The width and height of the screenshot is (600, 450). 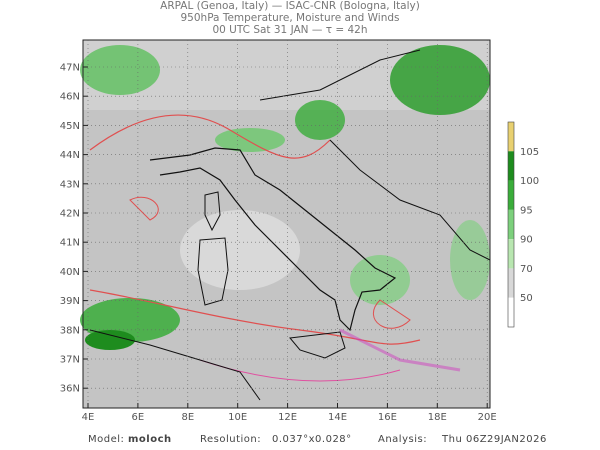 What do you see at coordinates (337, 417) in the screenshot?
I see `lon-label: 14E` at bounding box center [337, 417].